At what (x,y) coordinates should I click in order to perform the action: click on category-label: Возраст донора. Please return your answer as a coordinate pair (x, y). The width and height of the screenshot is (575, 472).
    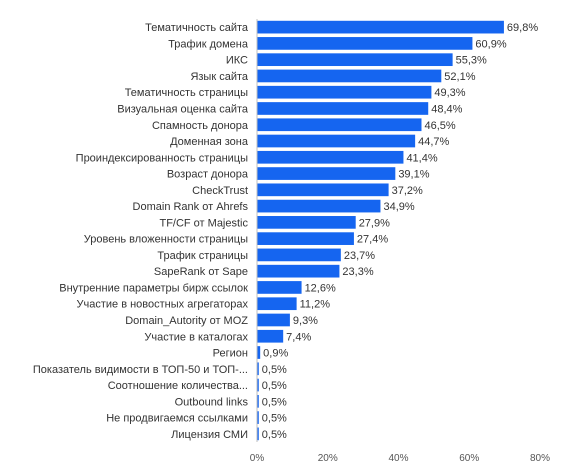
    Looking at the image, I should click on (208, 175).